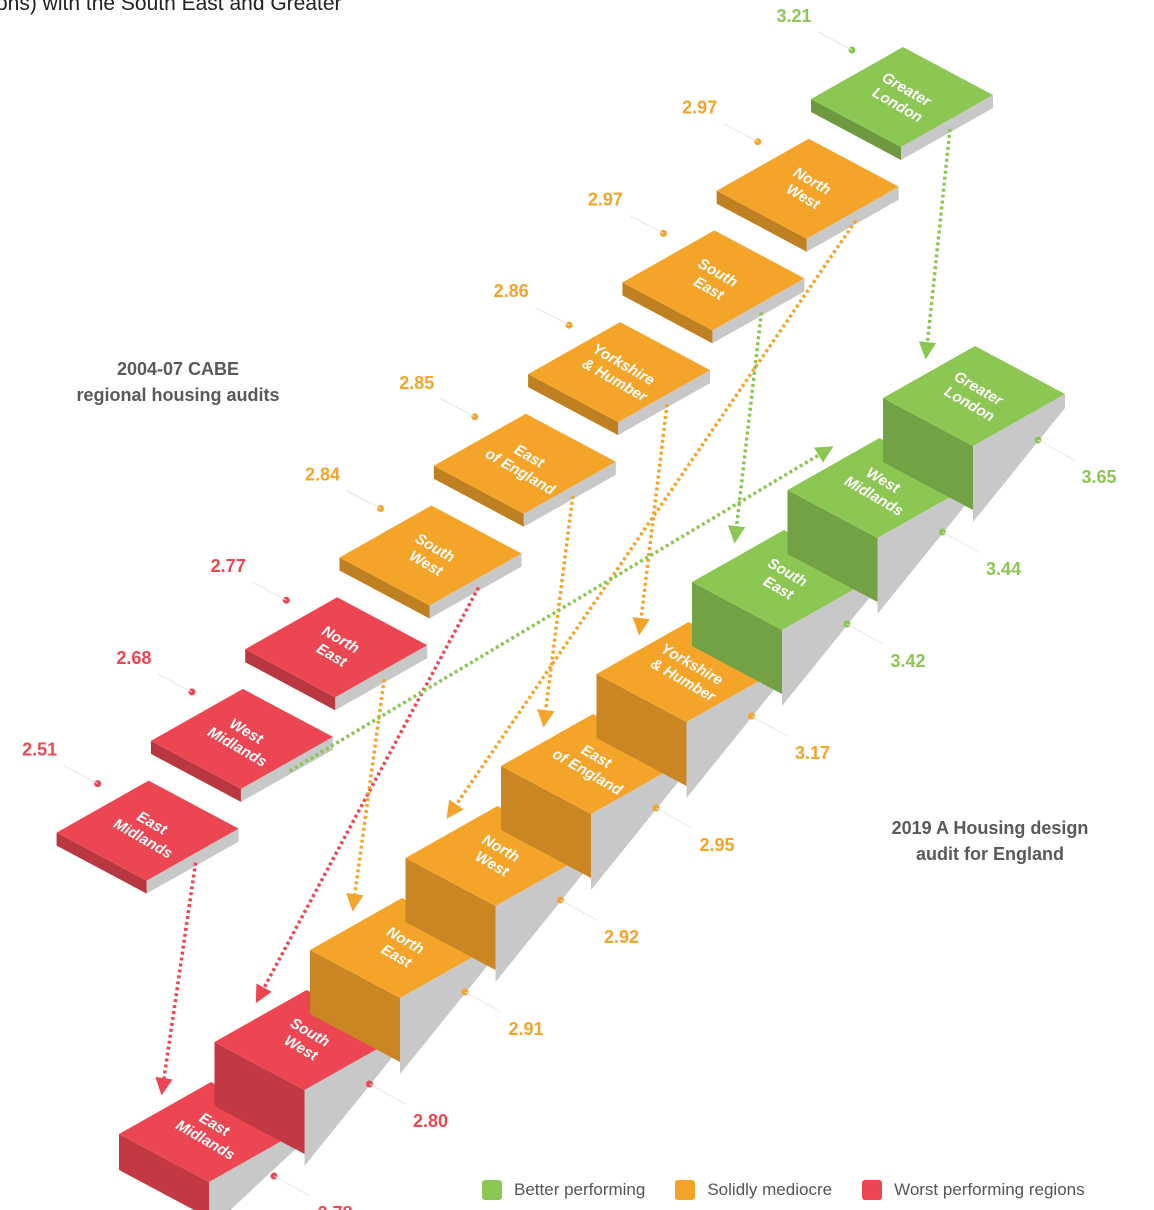 The height and width of the screenshot is (1210, 1154). I want to click on intro-text: ons) with the South East and Greater, so click(171, 7).